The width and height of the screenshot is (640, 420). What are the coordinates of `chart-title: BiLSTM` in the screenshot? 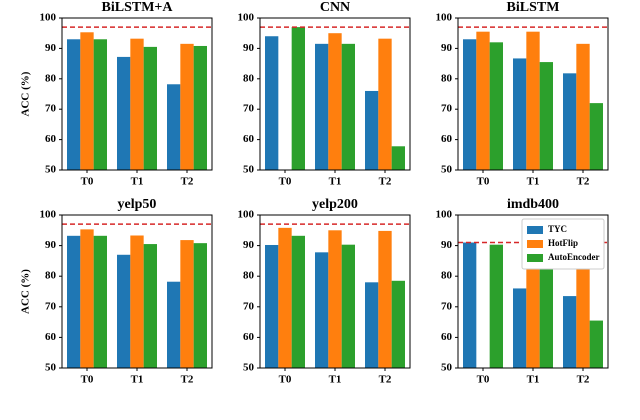 It's located at (533, 7).